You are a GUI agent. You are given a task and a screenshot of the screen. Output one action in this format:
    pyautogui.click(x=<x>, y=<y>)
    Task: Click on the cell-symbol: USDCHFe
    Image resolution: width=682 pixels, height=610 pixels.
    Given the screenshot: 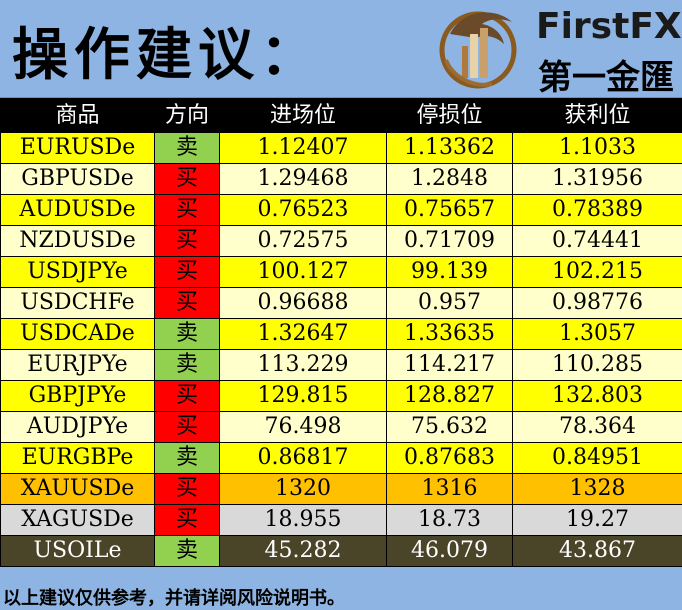 What is the action you would take?
    pyautogui.click(x=78, y=303)
    